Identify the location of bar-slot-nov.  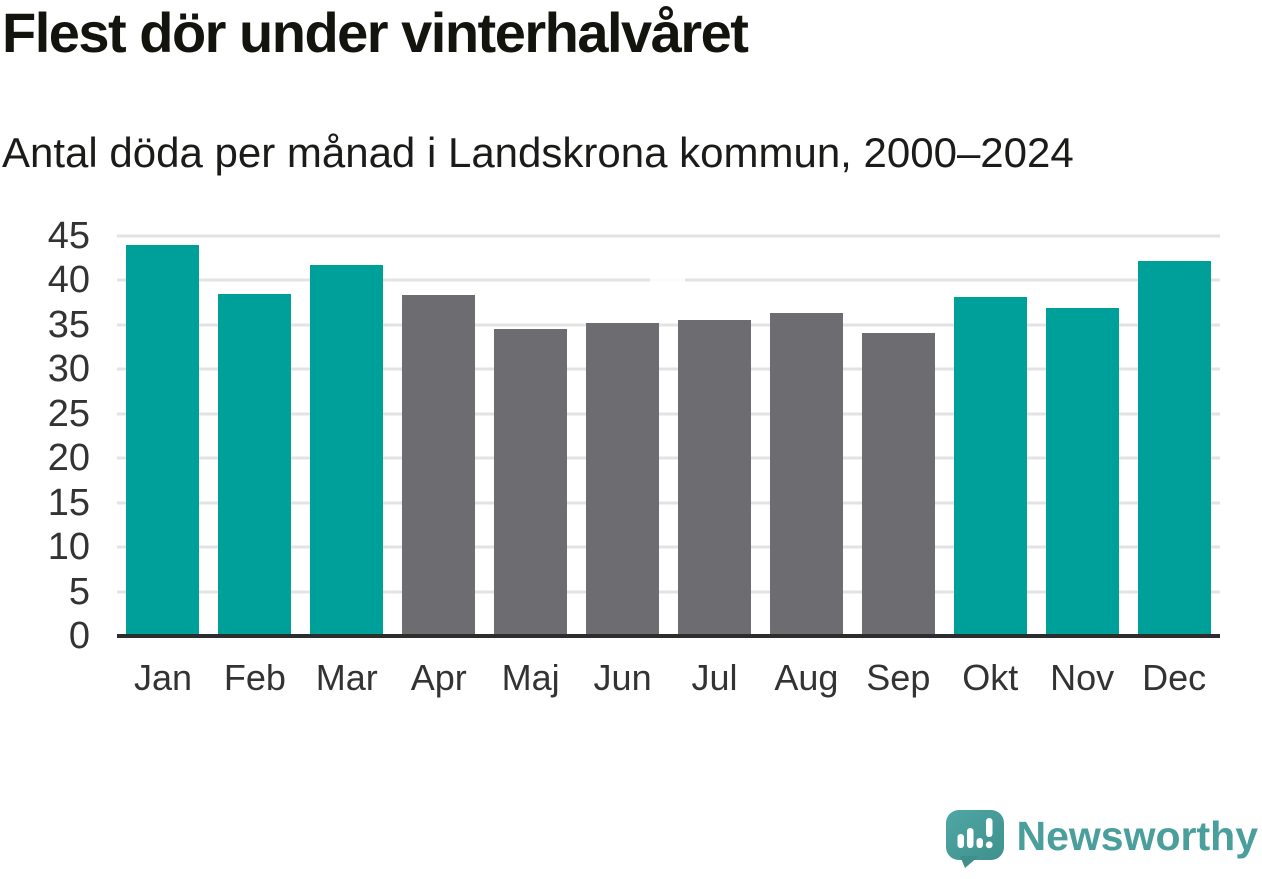
(1082, 436).